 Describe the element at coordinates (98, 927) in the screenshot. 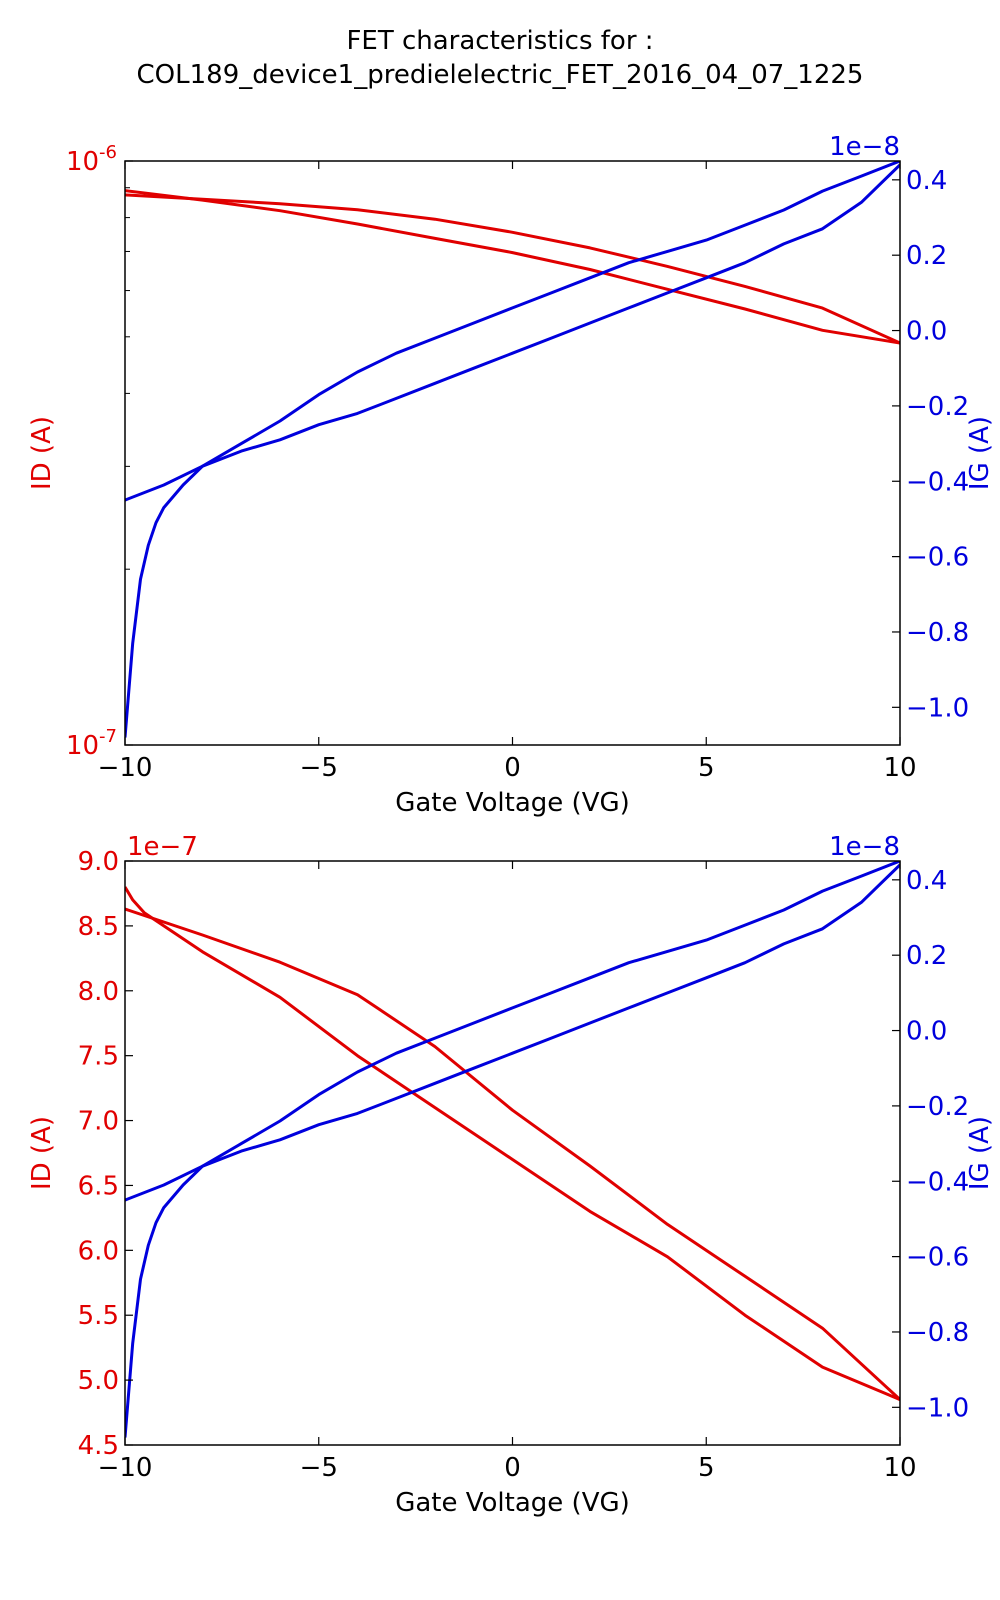

I see `y-tick-label: 8.5` at that location.